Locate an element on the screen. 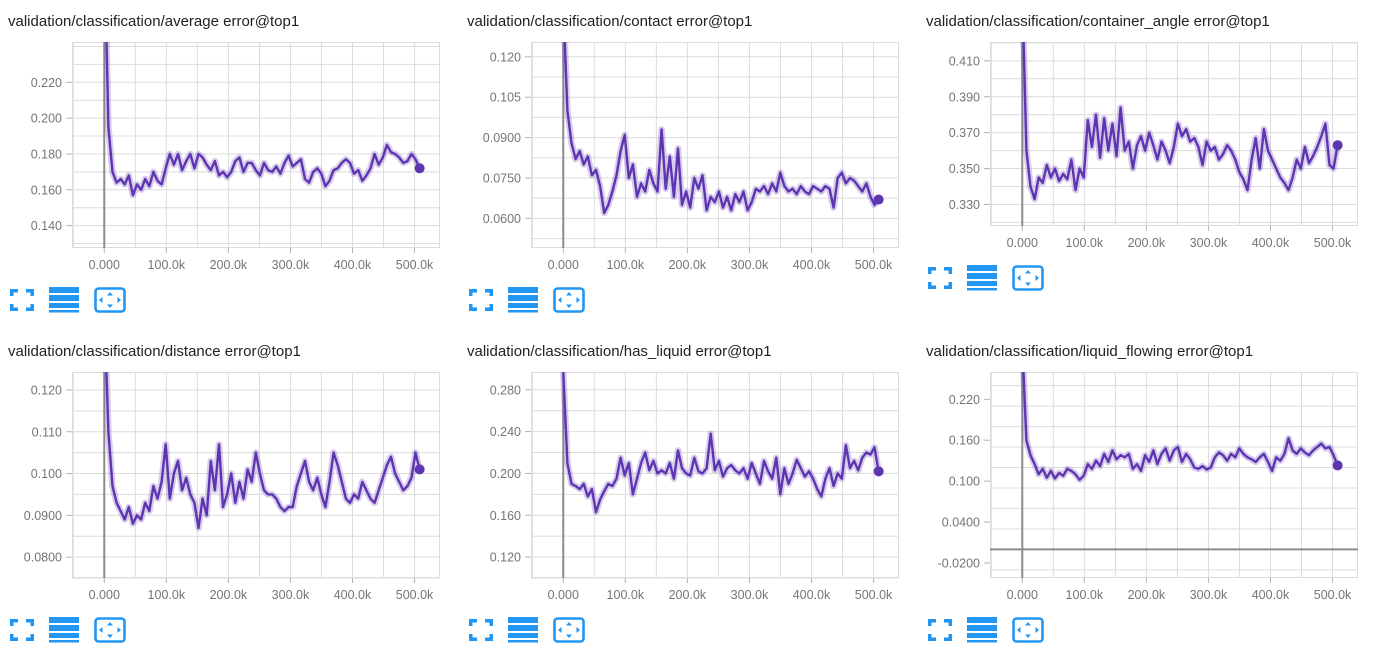  svg-text: 0.0600 is located at coordinates (502, 219).